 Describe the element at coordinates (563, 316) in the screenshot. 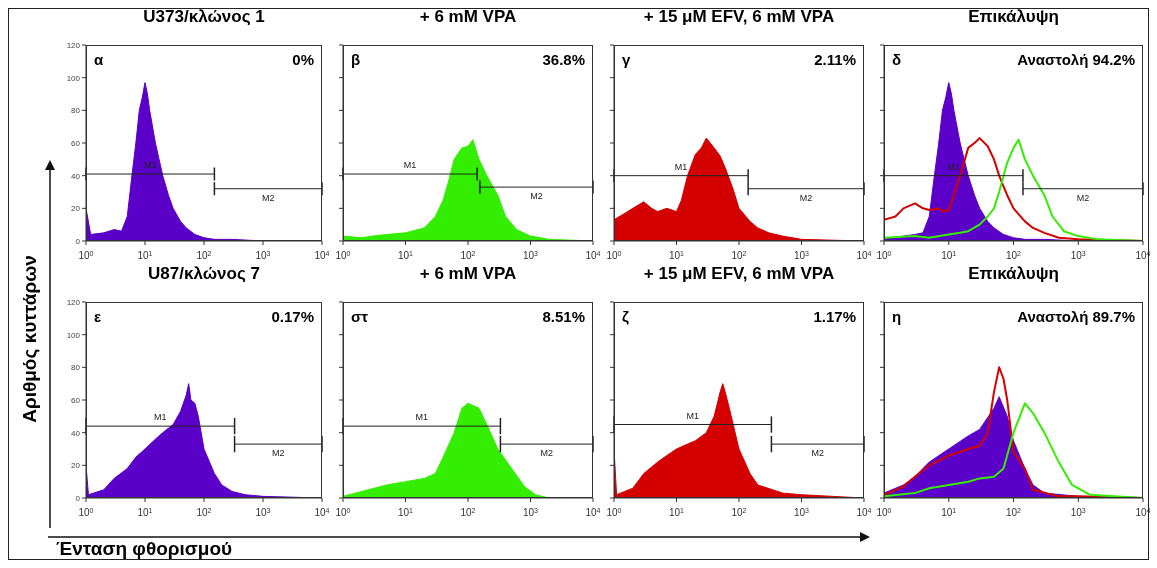

I see `annotation: 8.51%` at that location.